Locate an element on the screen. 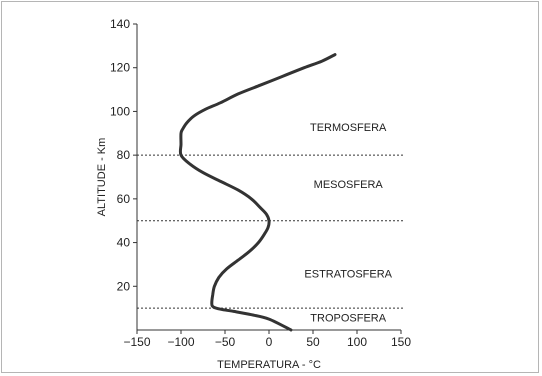  y-tick-label: 80 is located at coordinates (124, 155).